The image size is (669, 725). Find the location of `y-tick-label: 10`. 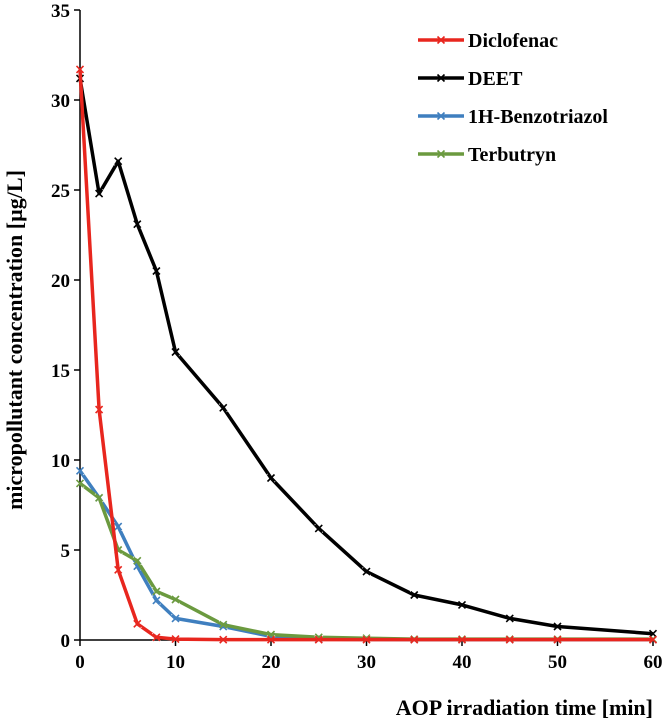

y-tick-label: 10 is located at coordinates (60, 461).